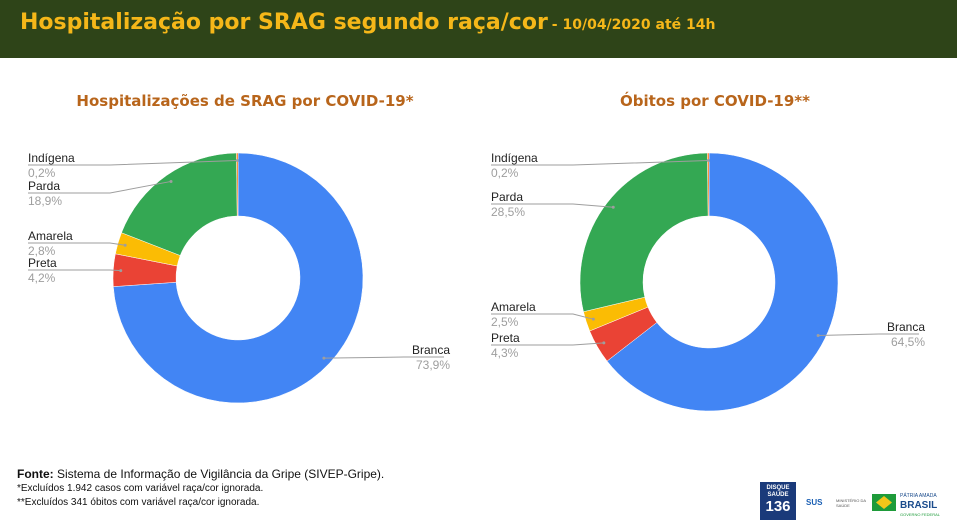 This screenshot has width=957, height=527. I want to click on chart2-leader-line-amarela, so click(542, 316).